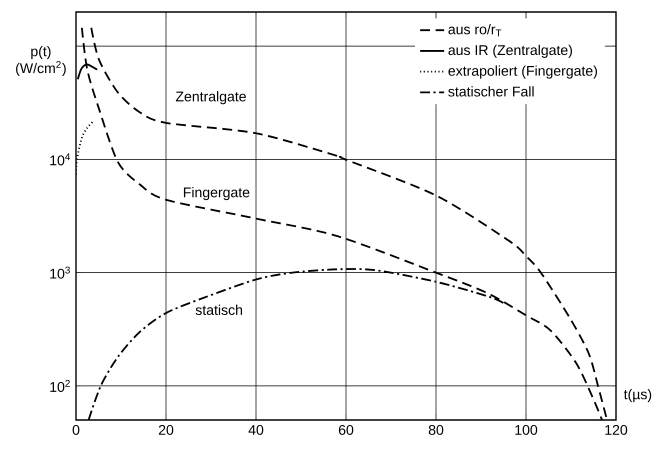 The width and height of the screenshot is (672, 450). What do you see at coordinates (638, 395) in the screenshot?
I see `x-axis-title: t(µs)` at bounding box center [638, 395].